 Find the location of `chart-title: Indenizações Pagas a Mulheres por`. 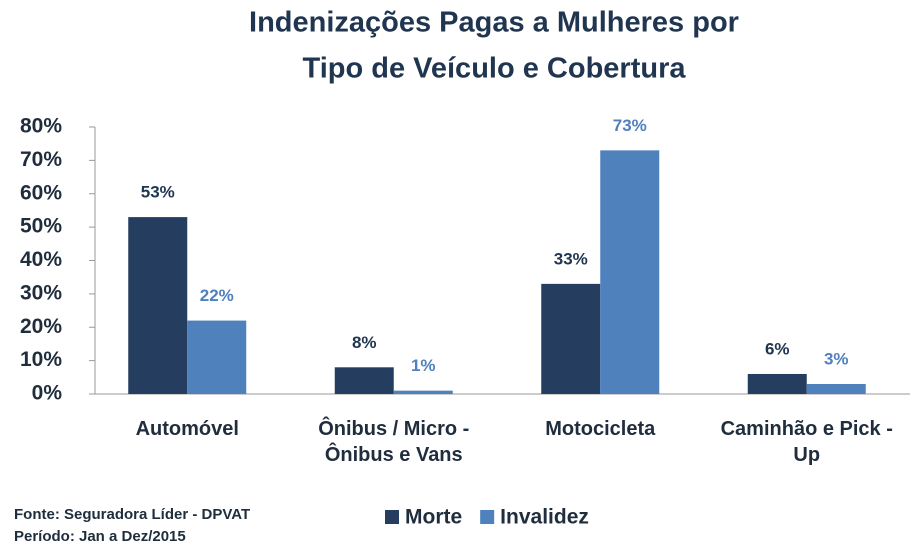

chart-title: Indenizações Pagas a Mulheres por is located at coordinates (494, 23).